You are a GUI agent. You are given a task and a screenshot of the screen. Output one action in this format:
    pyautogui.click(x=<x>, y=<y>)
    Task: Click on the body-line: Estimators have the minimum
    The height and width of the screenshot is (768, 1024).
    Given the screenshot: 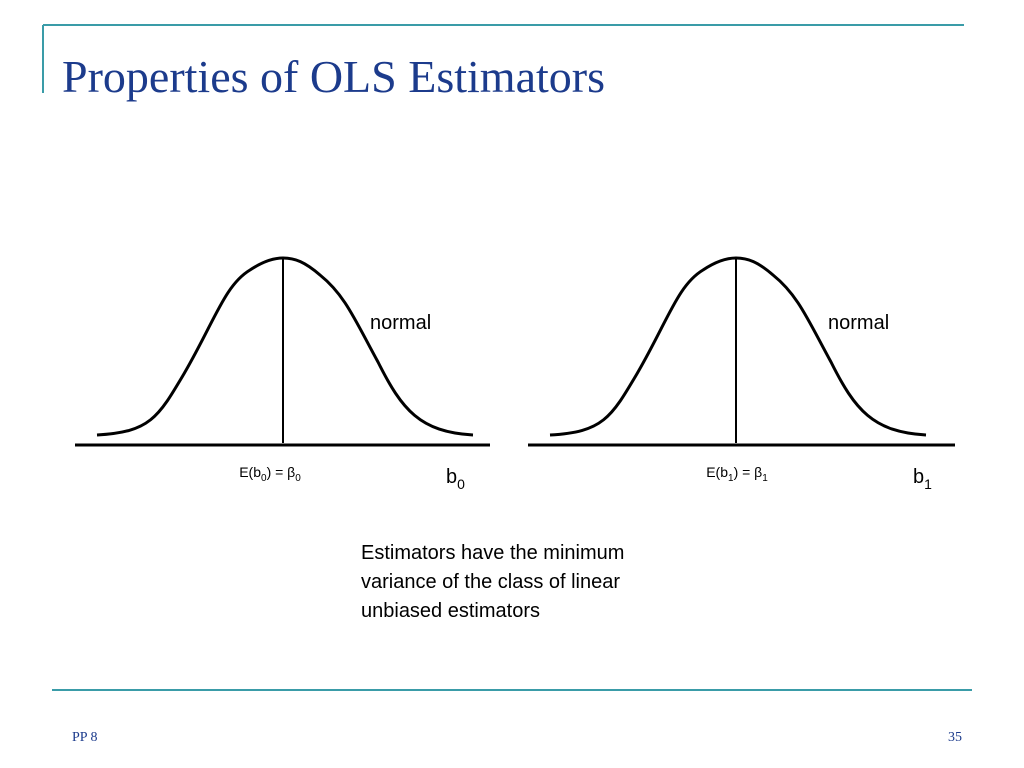 What is the action you would take?
    pyautogui.click(x=492, y=553)
    